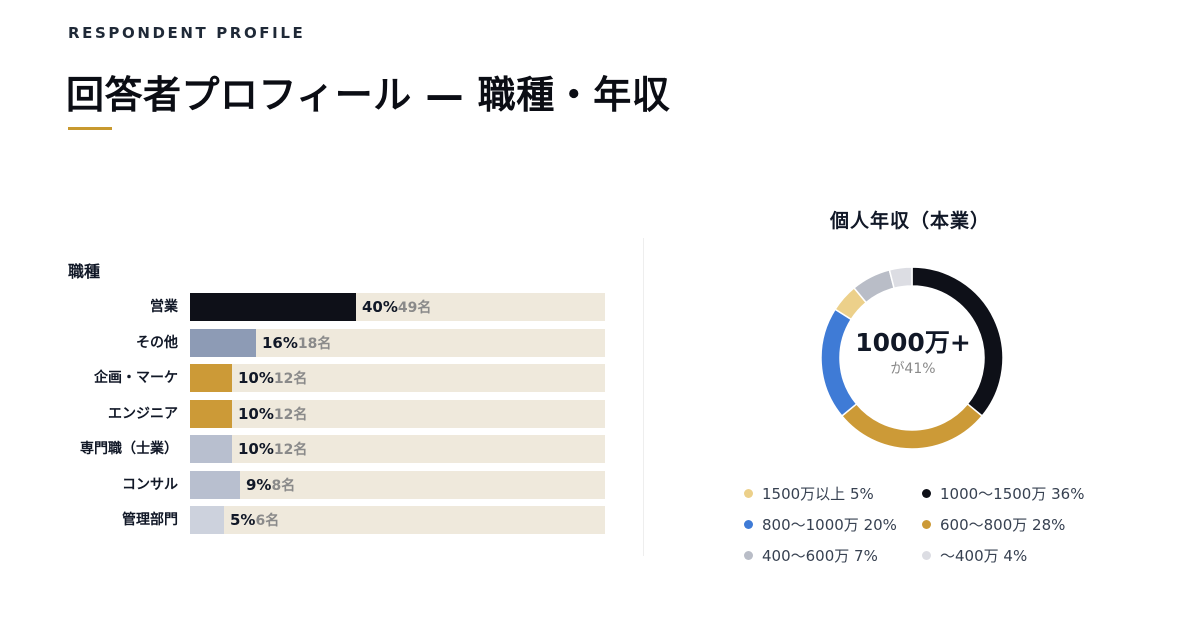 This screenshot has height=632, width=1200. I want to click on bar-percent: 9%, so click(259, 485).